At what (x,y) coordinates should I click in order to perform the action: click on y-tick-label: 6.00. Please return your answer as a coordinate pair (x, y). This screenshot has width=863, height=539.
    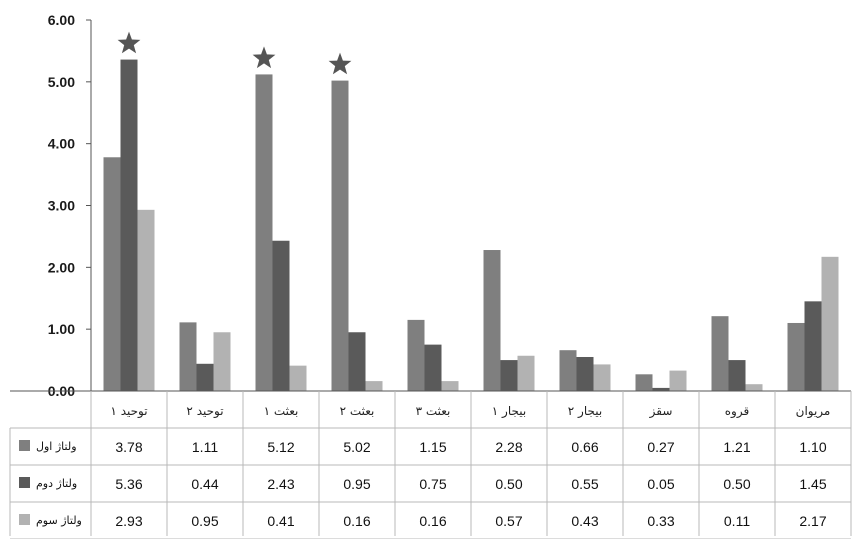
    Looking at the image, I should click on (61, 20).